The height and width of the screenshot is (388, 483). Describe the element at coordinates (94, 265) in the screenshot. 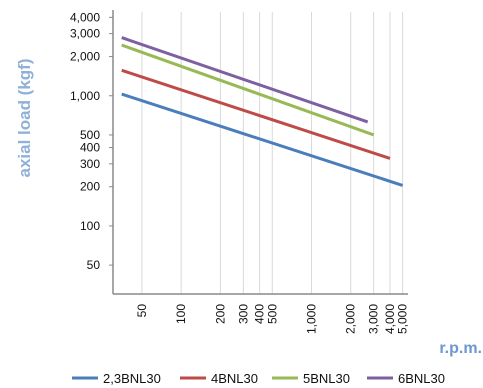

I see `y-tick-label-9: 50` at that location.